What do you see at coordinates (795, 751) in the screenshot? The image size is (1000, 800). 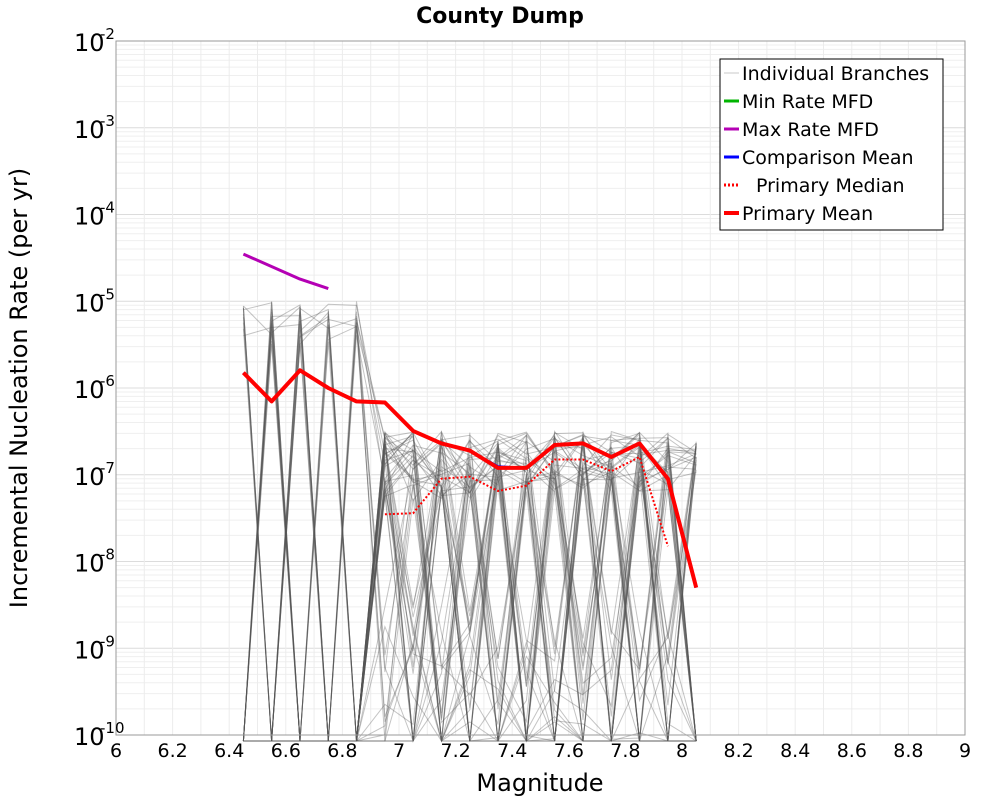 I see `x-tick-label: 8.4` at bounding box center [795, 751].